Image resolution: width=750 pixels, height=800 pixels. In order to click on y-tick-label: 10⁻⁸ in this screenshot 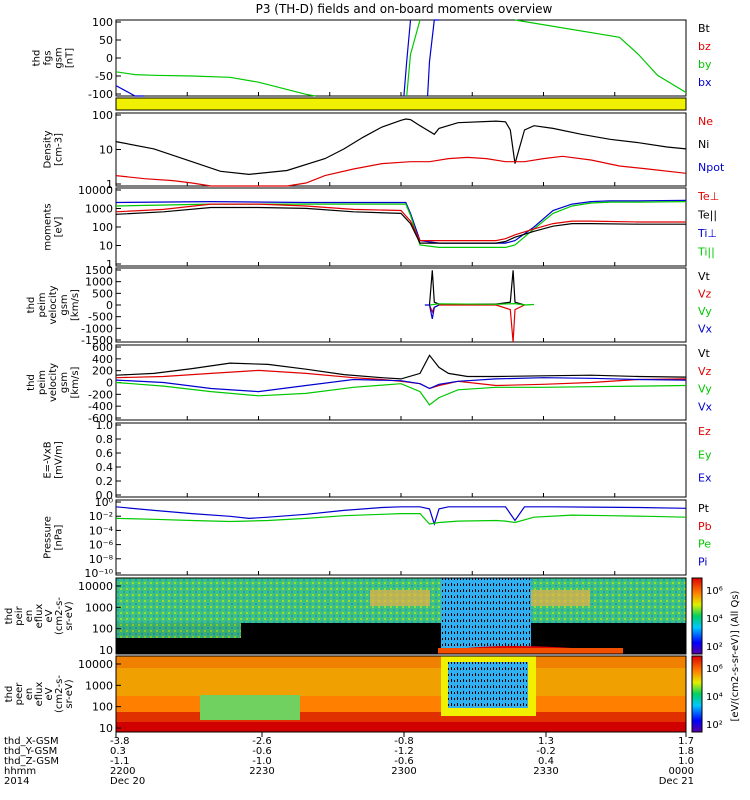, I will do `click(101, 559)`.